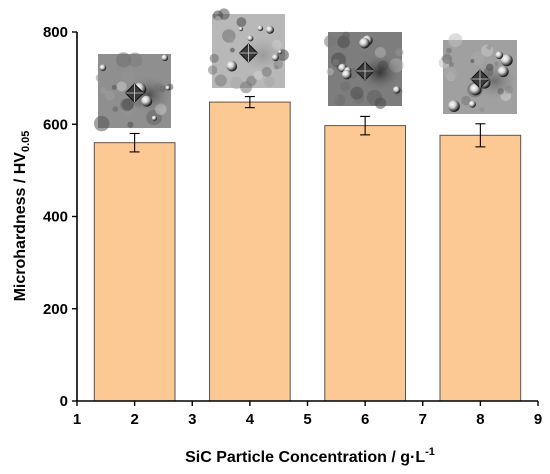 The image size is (550, 474). What do you see at coordinates (192, 419) in the screenshot?
I see `x-tick-label-3: 3` at bounding box center [192, 419].